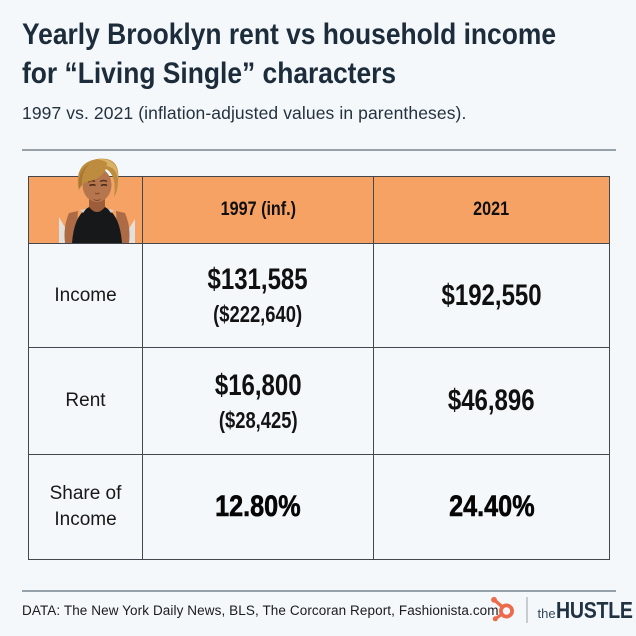  What do you see at coordinates (527, 610) in the screenshot?
I see `brand-separator` at bounding box center [527, 610].